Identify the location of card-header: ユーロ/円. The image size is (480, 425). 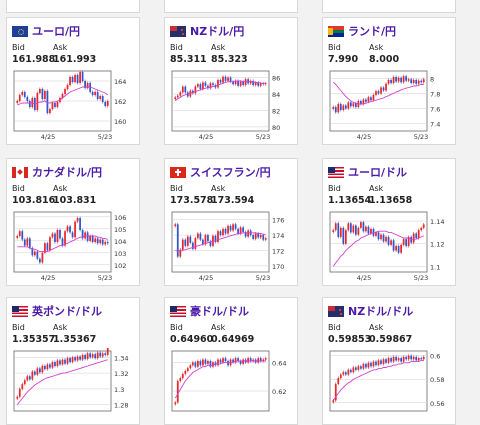
(46, 31).